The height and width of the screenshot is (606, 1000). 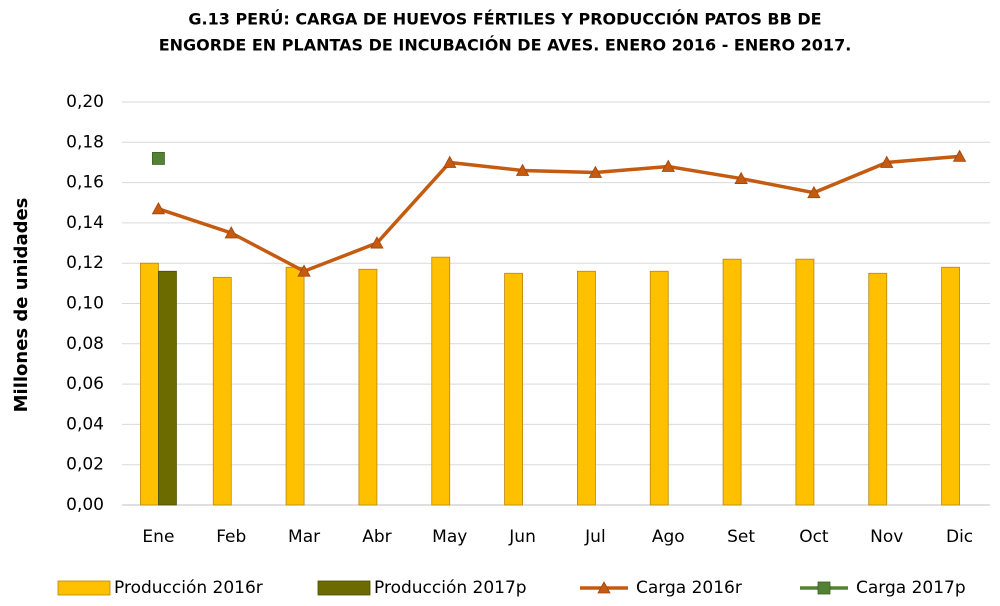 I want to click on y-tick-label: 0,18, so click(x=85, y=142).